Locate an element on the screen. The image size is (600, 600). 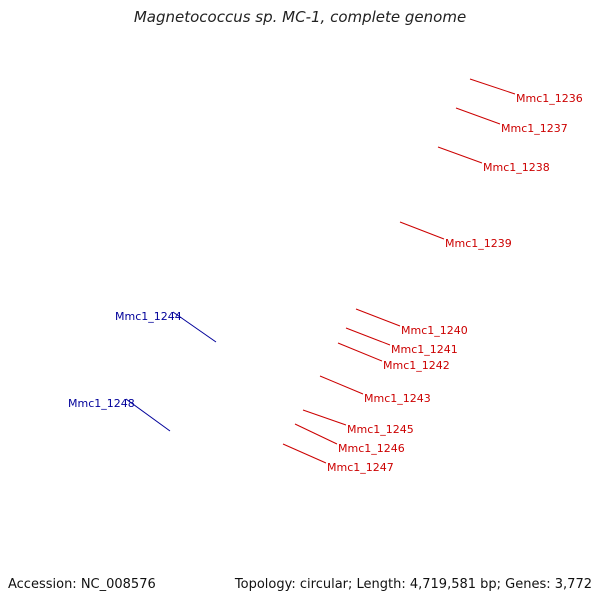
gene-label: Mmc1_1237 is located at coordinates (534, 128).